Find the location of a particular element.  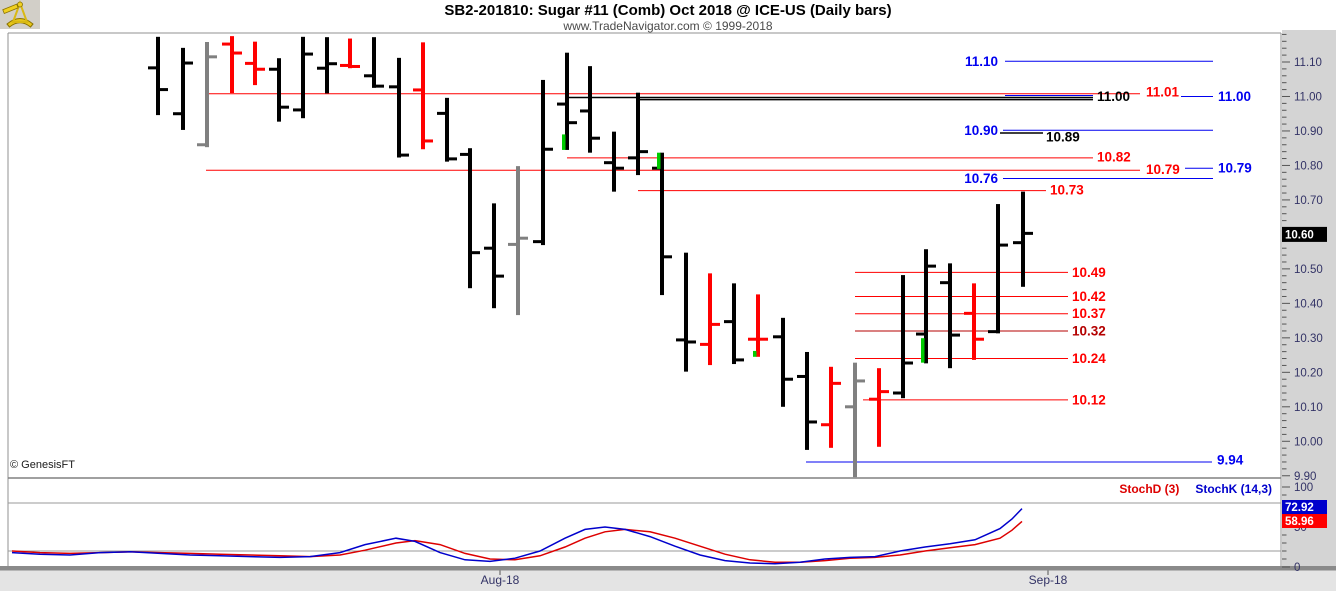

stochk-line is located at coordinates (517, 536).